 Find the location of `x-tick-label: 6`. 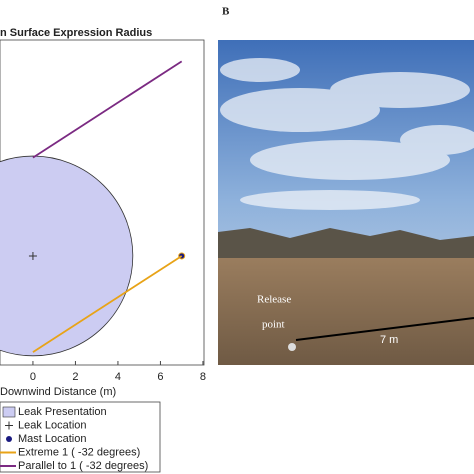

x-tick-label: 6 is located at coordinates (160, 377).